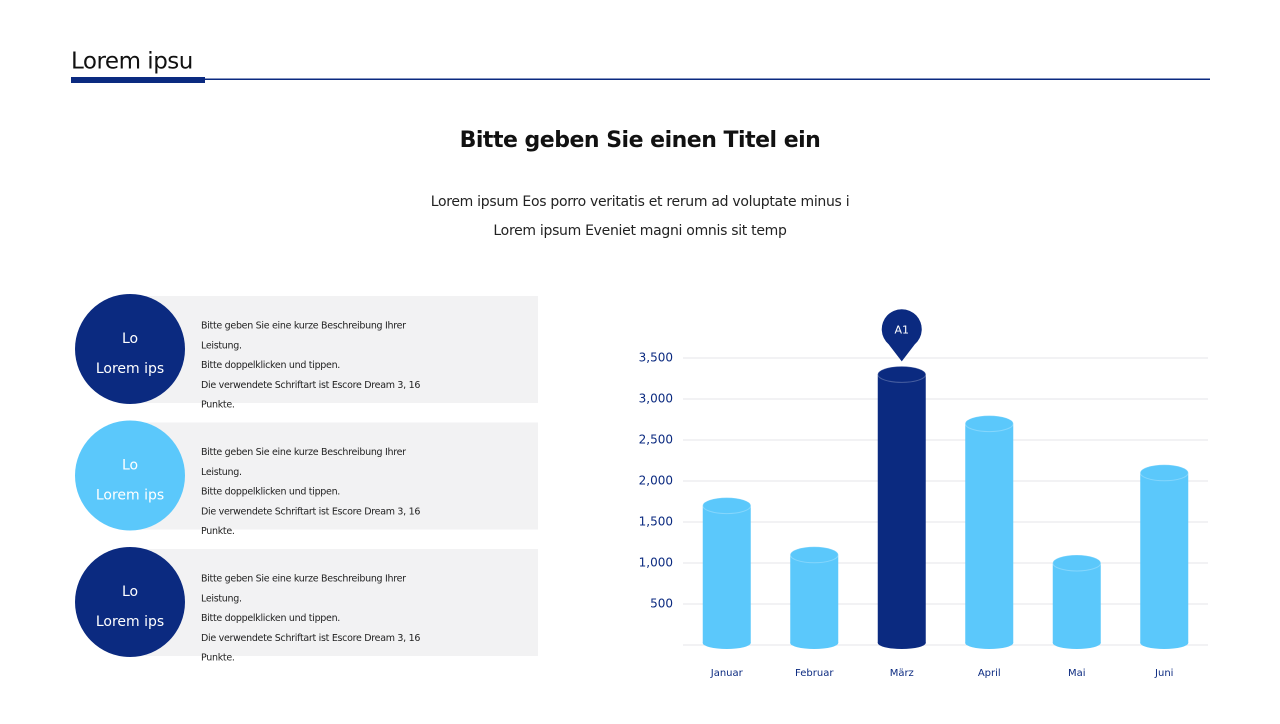 The image size is (1280, 724). Describe the element at coordinates (656, 522) in the screenshot. I see `y-tick-label: 1,500` at that location.